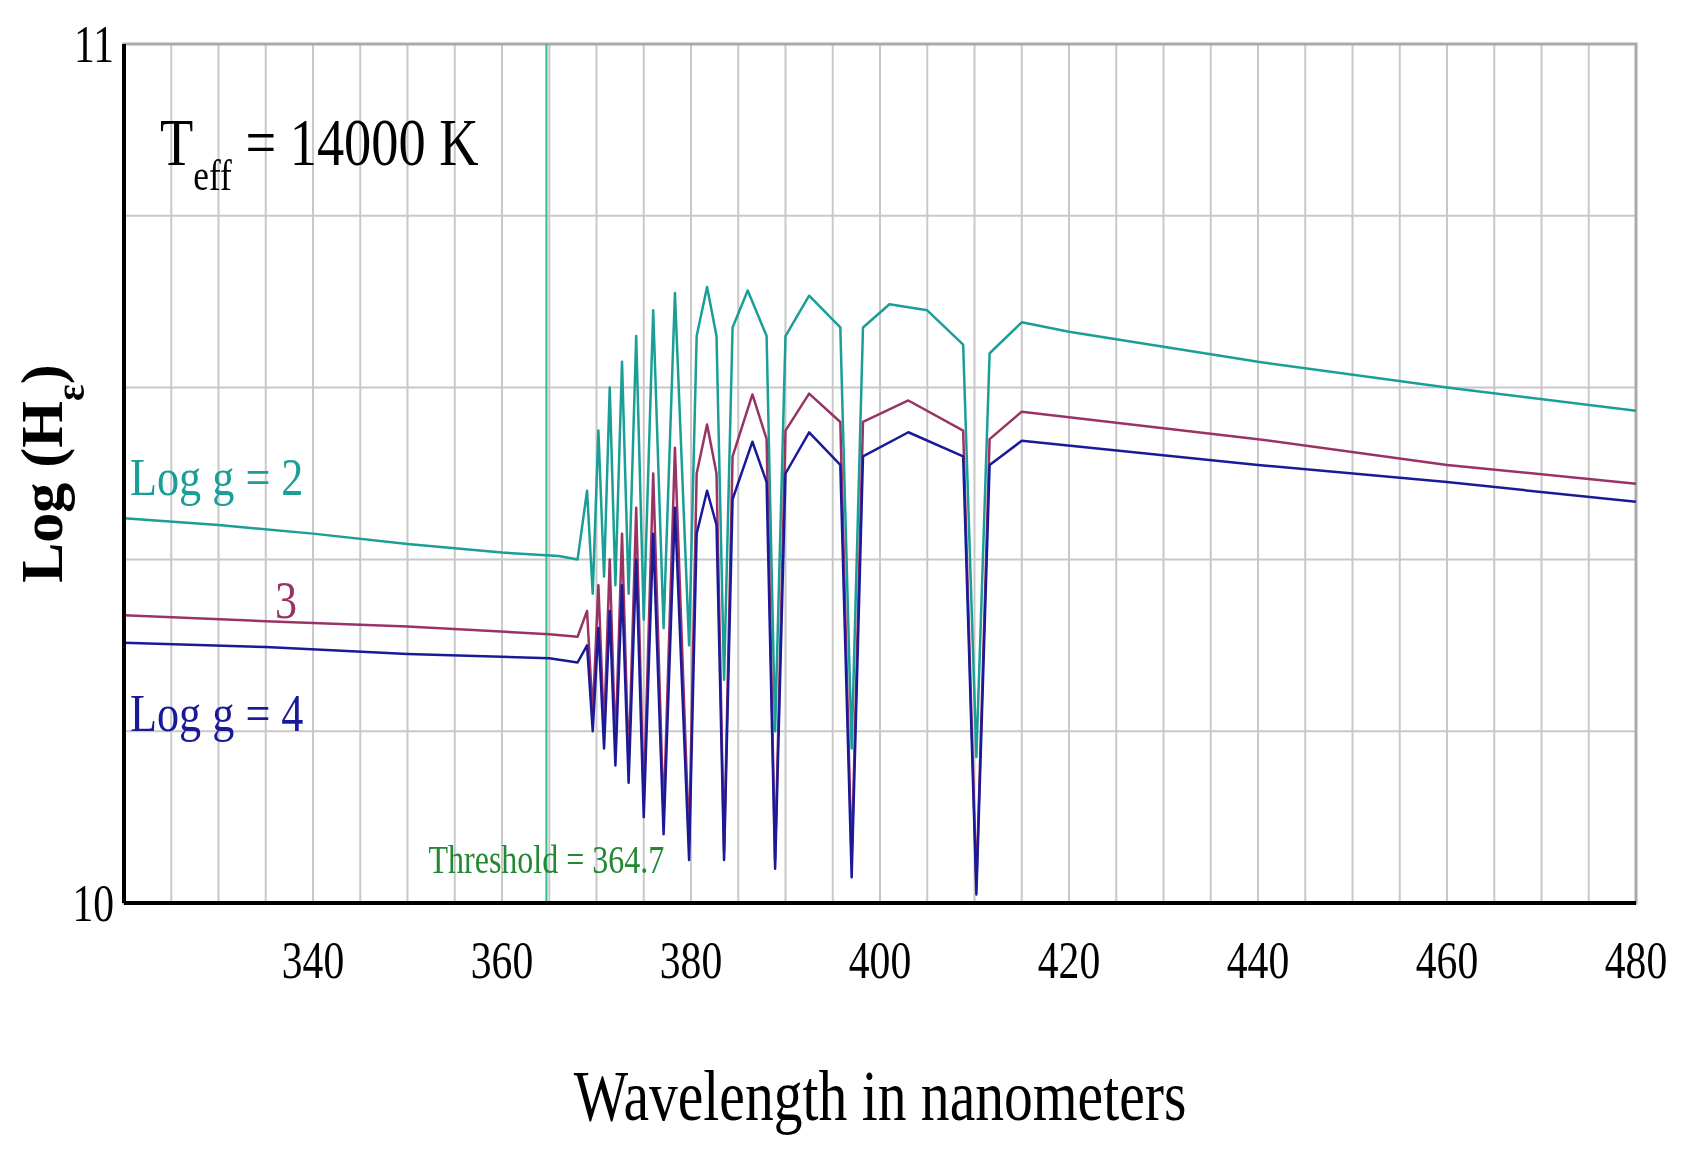 The height and width of the screenshot is (1160, 1686). What do you see at coordinates (1636, 960) in the screenshot?
I see `x-tick-label: 480` at bounding box center [1636, 960].